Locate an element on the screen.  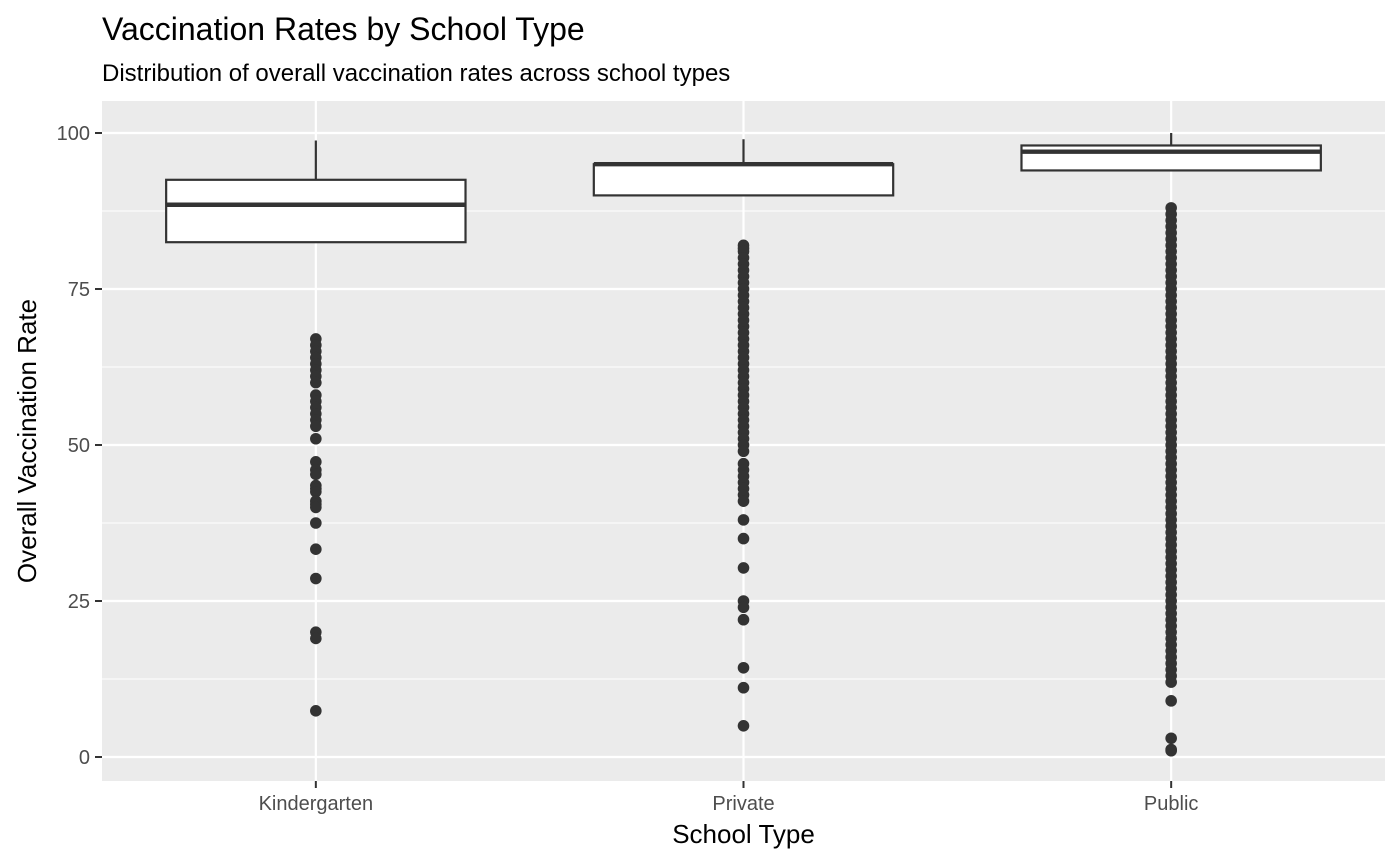
box-public is located at coordinates (1171, 152).